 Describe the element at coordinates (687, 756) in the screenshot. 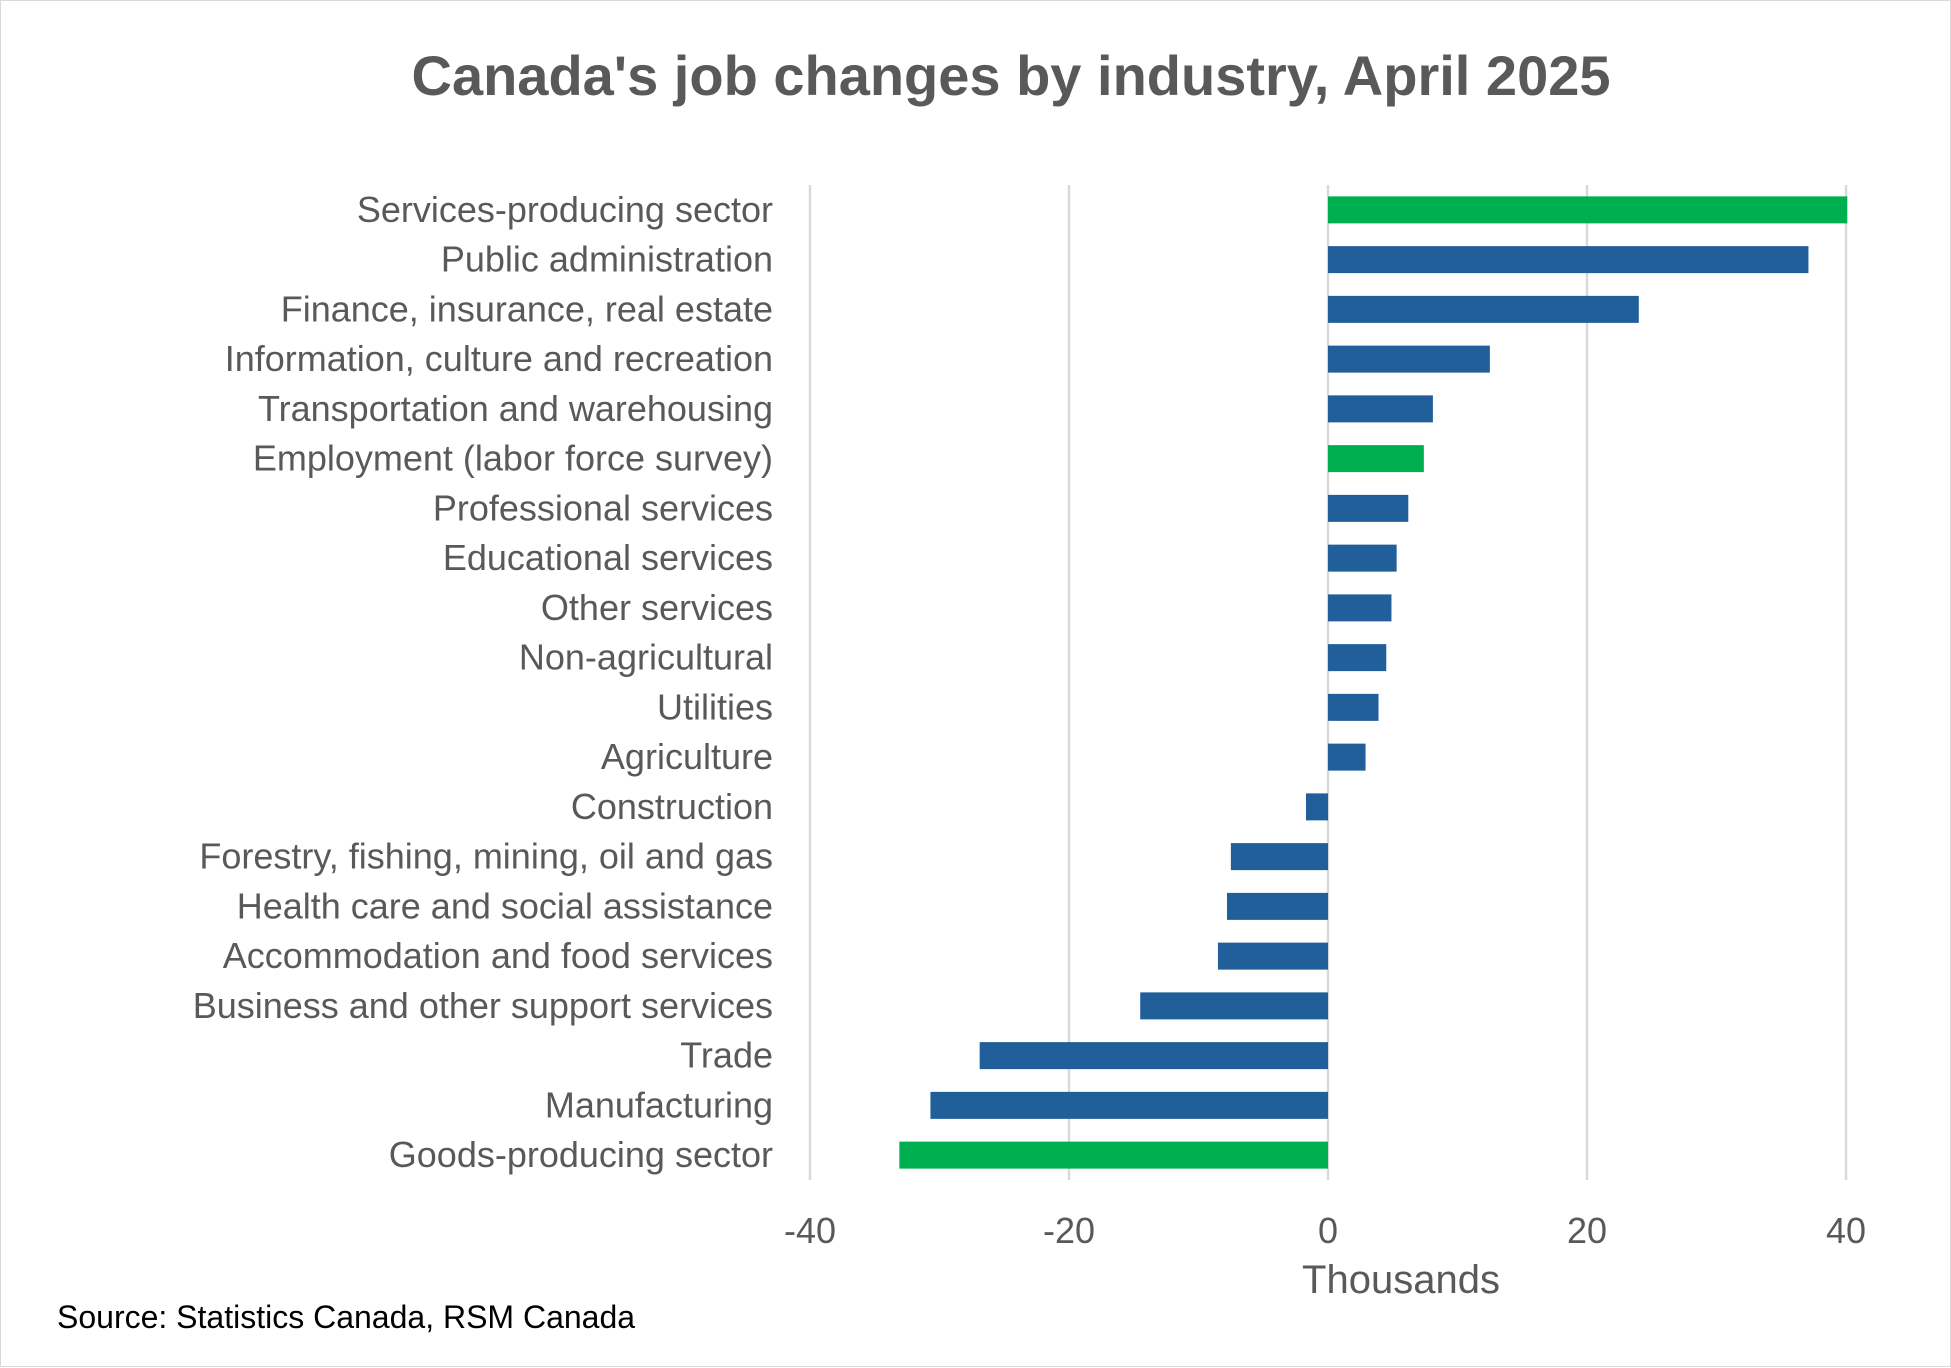

I see `category-label: Agriculture` at that location.